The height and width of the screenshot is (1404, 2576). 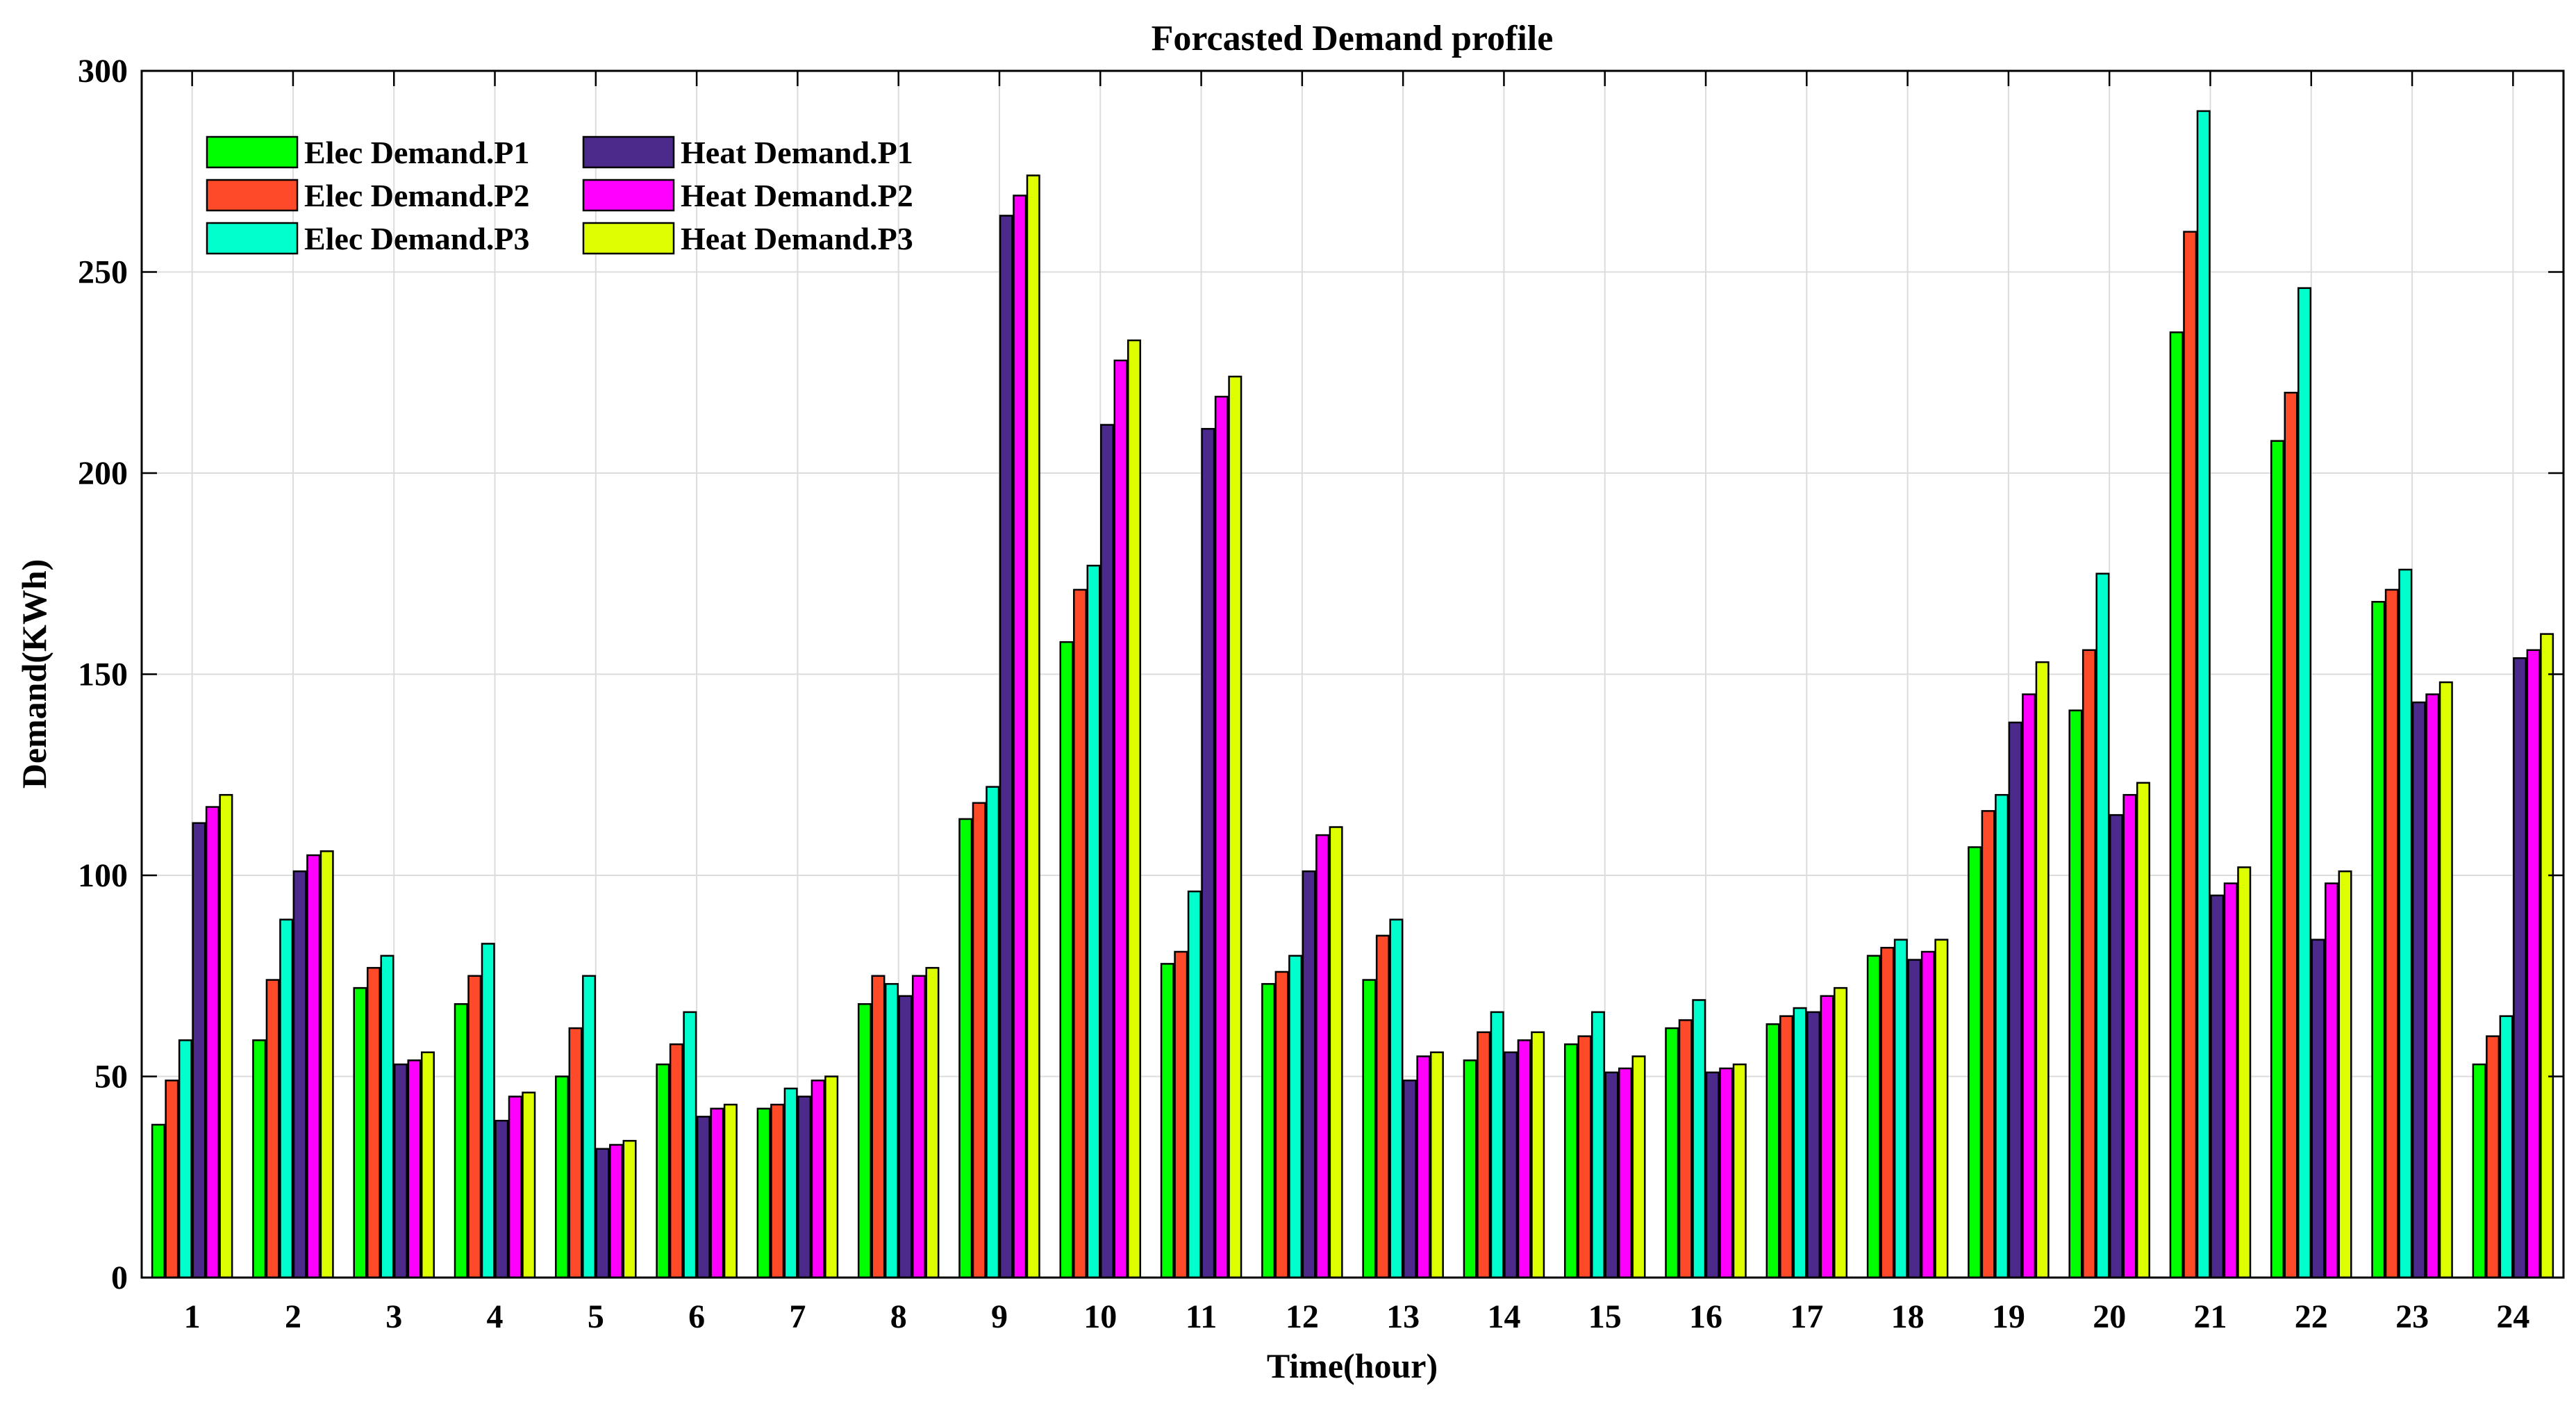 What do you see at coordinates (1353, 38) in the screenshot?
I see `chart-title: Forcasted Demand profile` at bounding box center [1353, 38].